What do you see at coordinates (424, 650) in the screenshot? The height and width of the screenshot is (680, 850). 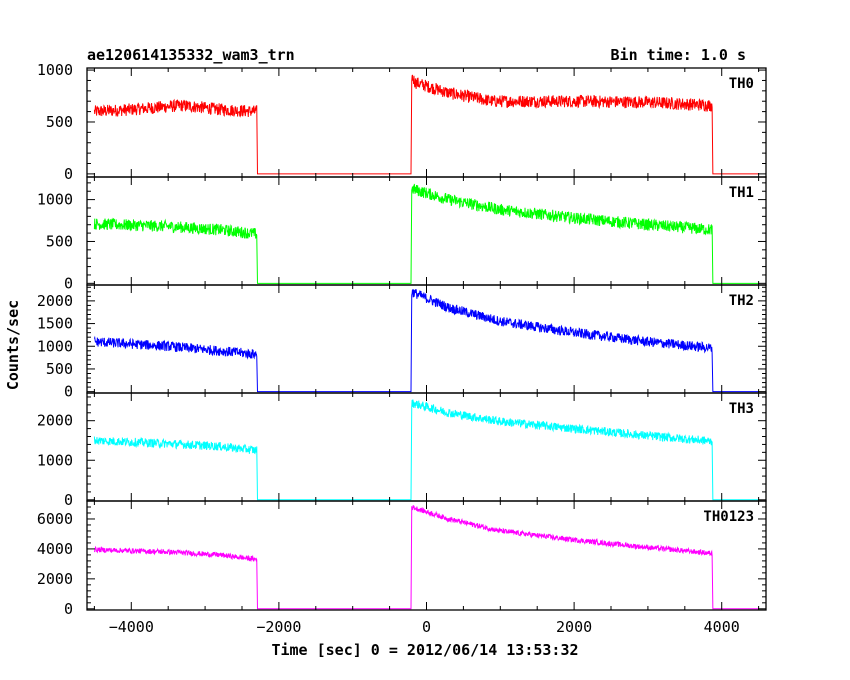 I see `x-axis-label: Time [sec] 0 = 2012/06/14 13:53:32` at bounding box center [424, 650].